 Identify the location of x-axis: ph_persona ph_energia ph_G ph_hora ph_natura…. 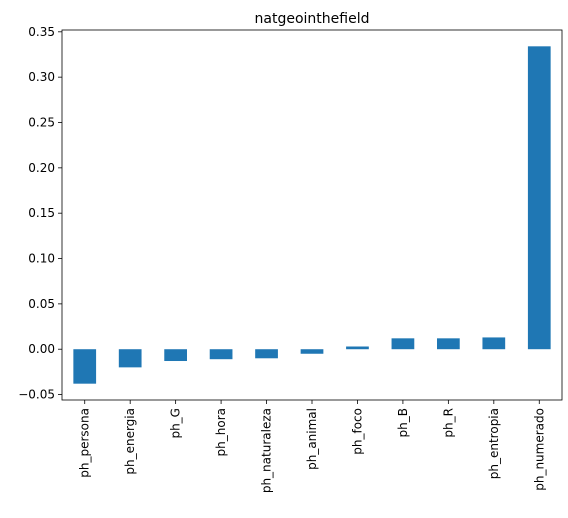
(312, 446).